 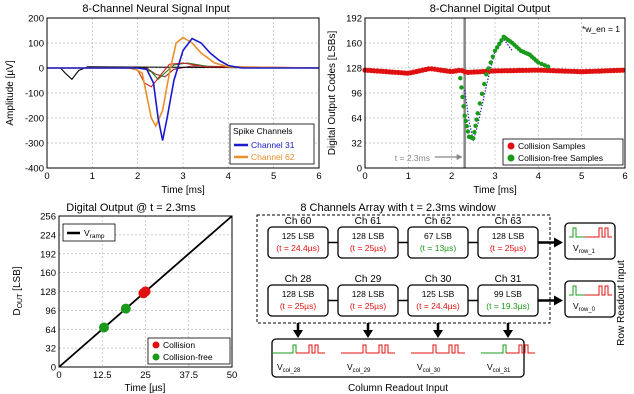 What do you see at coordinates (558, 300) in the screenshot?
I see `row-arrow-head` at bounding box center [558, 300].